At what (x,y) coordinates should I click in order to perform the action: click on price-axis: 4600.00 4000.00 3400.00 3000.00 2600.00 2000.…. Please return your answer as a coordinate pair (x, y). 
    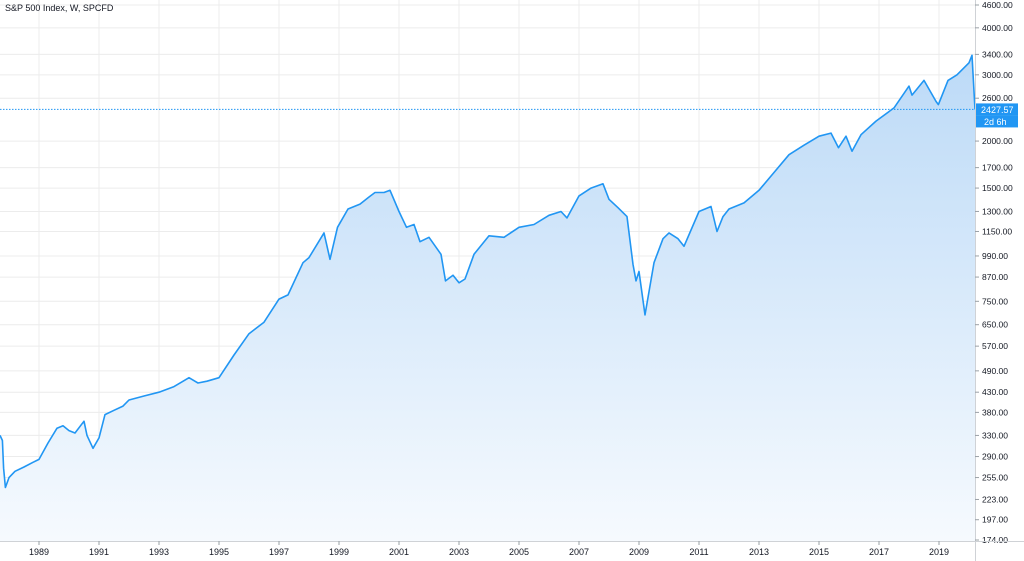
    Looking at the image, I should click on (994, 280).